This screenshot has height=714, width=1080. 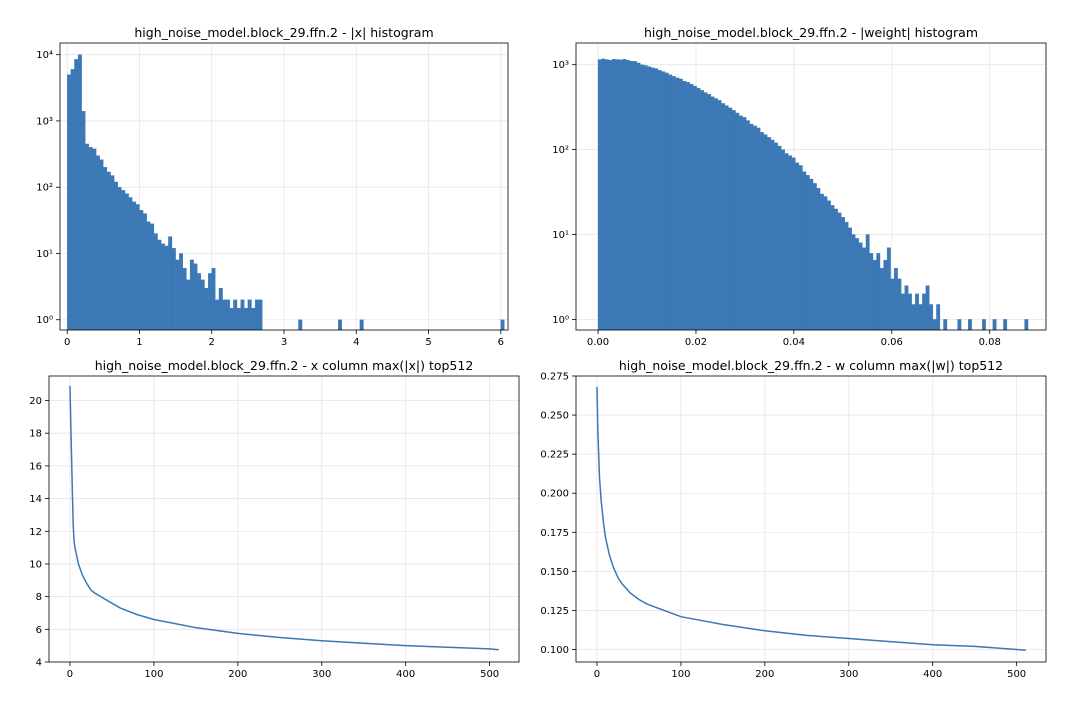 I want to click on y-tick-label: 20, so click(x=35, y=401).